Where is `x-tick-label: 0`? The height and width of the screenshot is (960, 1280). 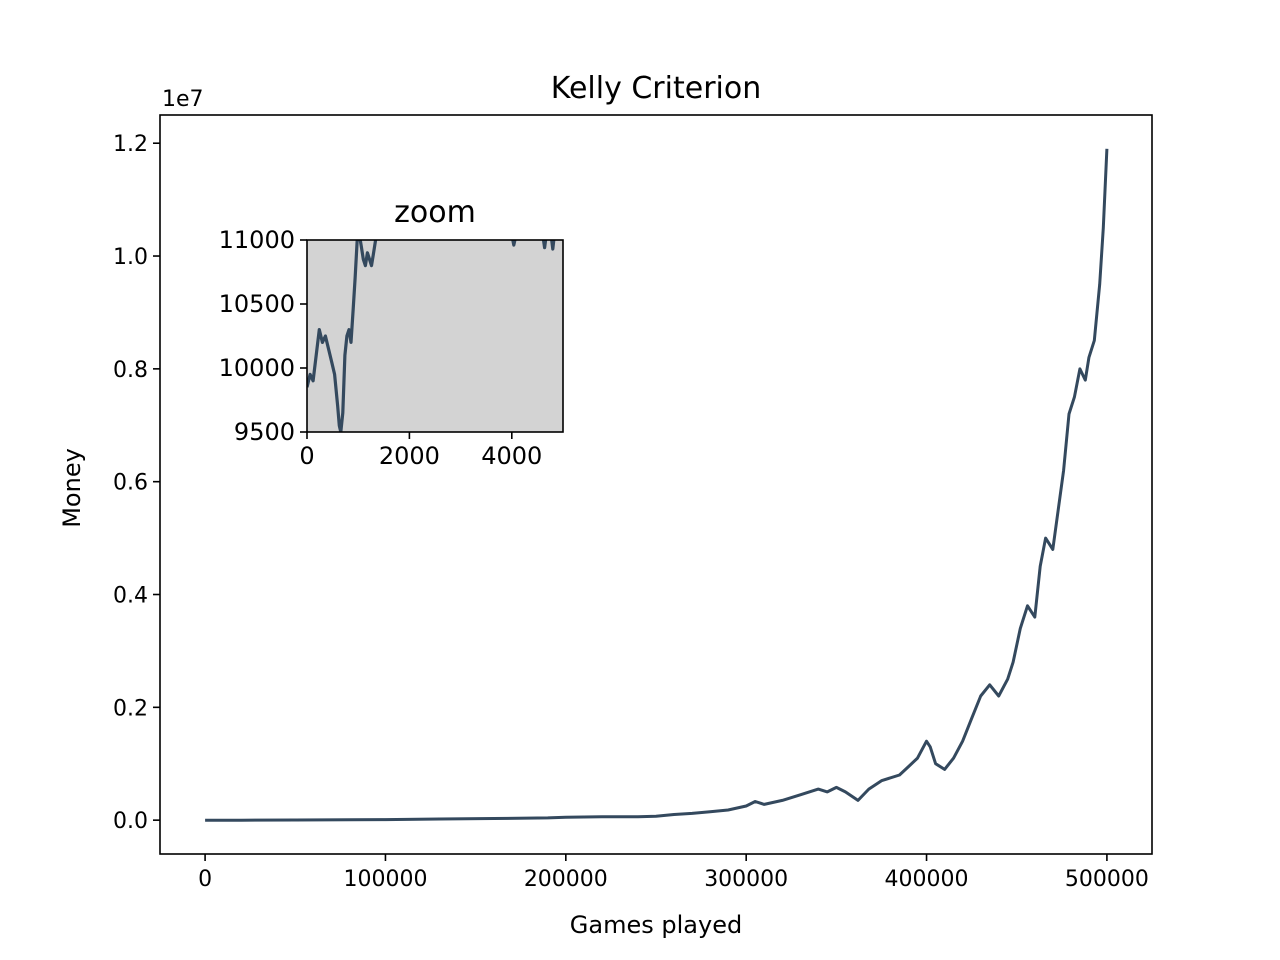 x-tick-label: 0 is located at coordinates (205, 879).